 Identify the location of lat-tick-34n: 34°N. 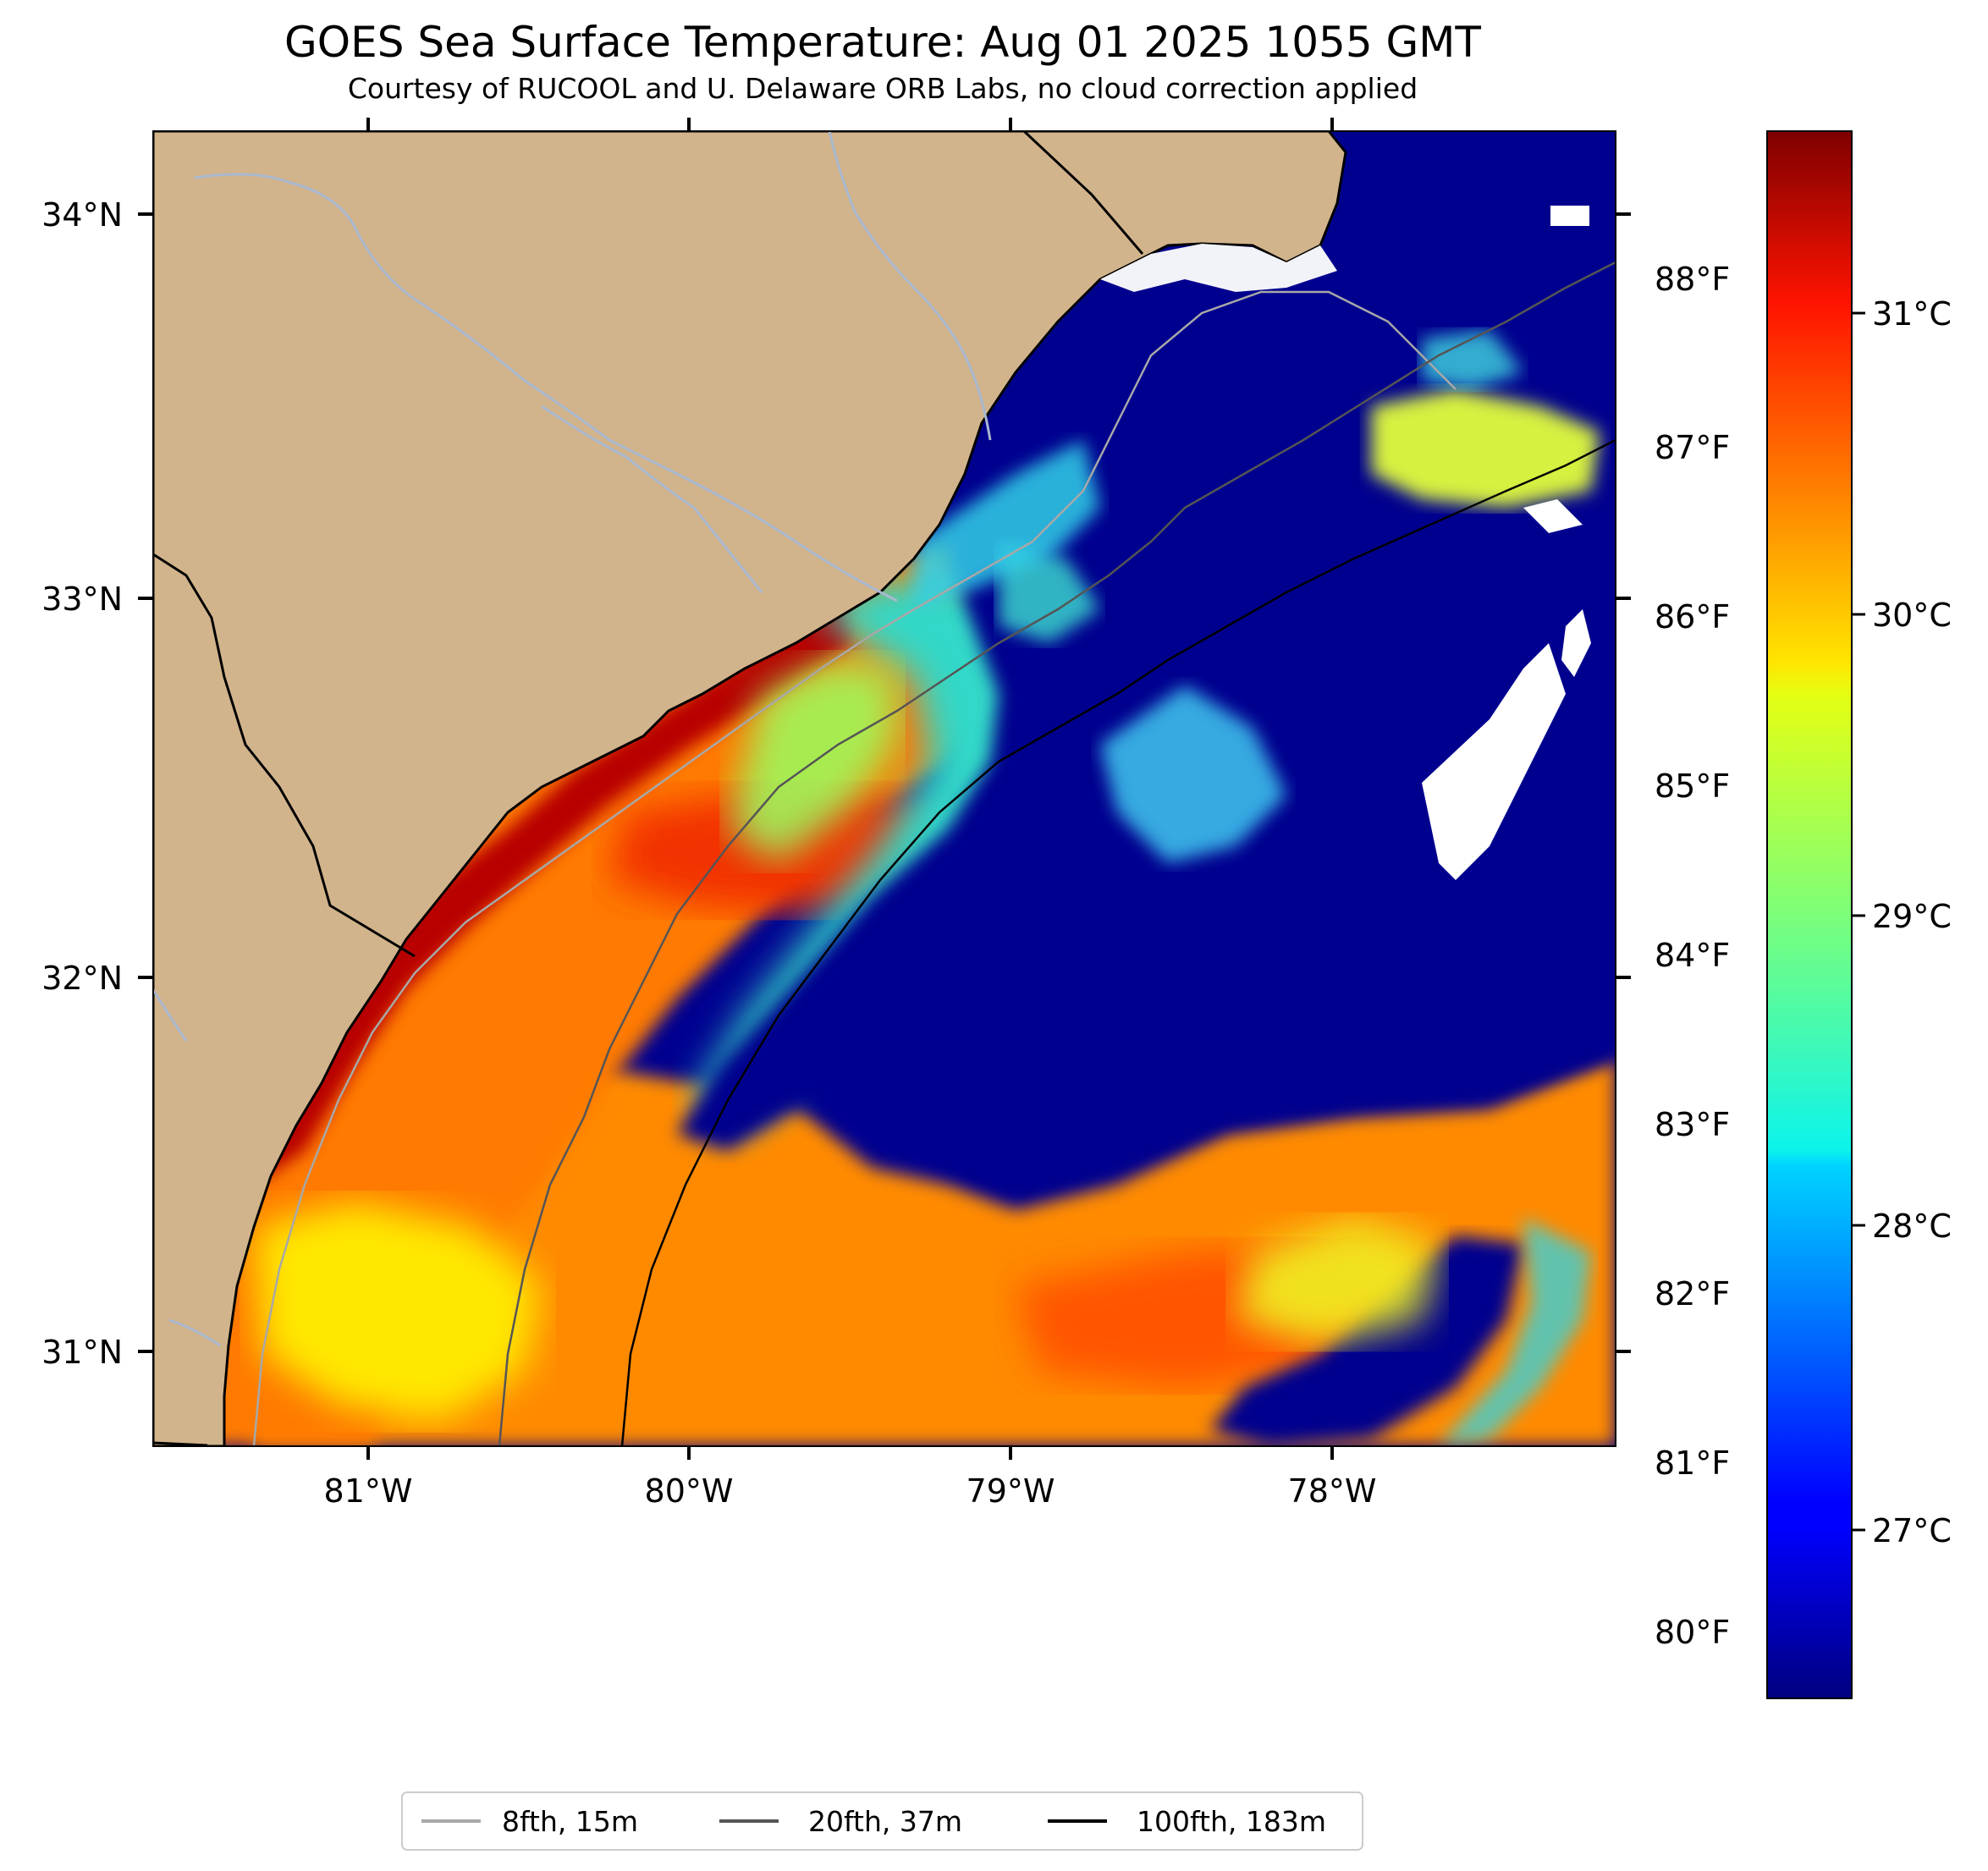
(82, 215).